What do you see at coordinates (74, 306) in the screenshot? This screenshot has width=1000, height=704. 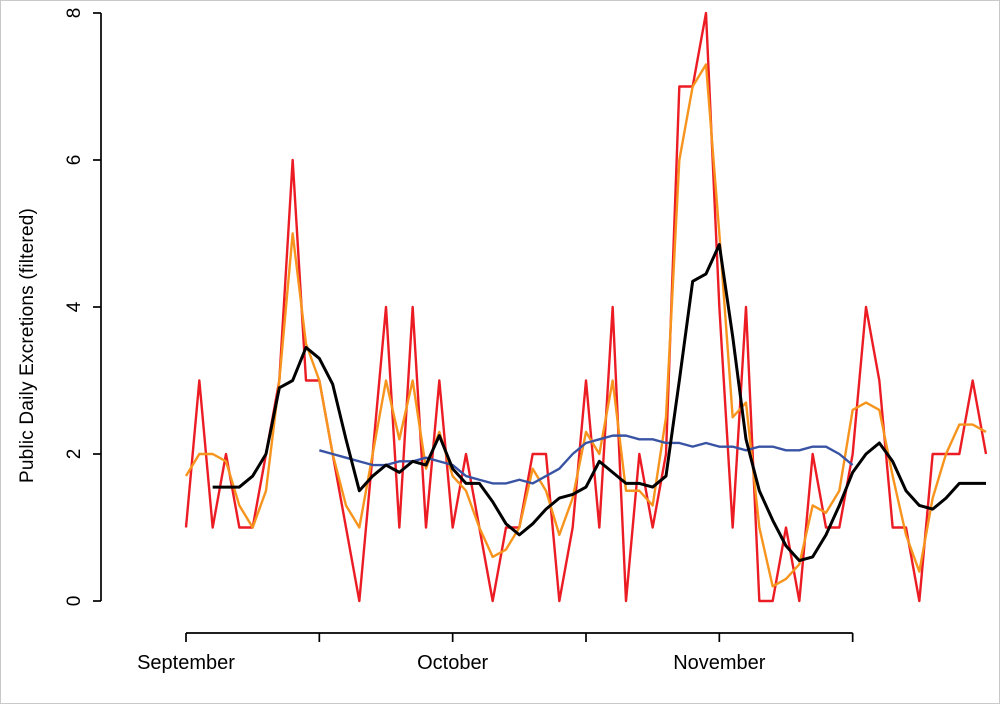 I see `y-tick-label: 4` at bounding box center [74, 306].